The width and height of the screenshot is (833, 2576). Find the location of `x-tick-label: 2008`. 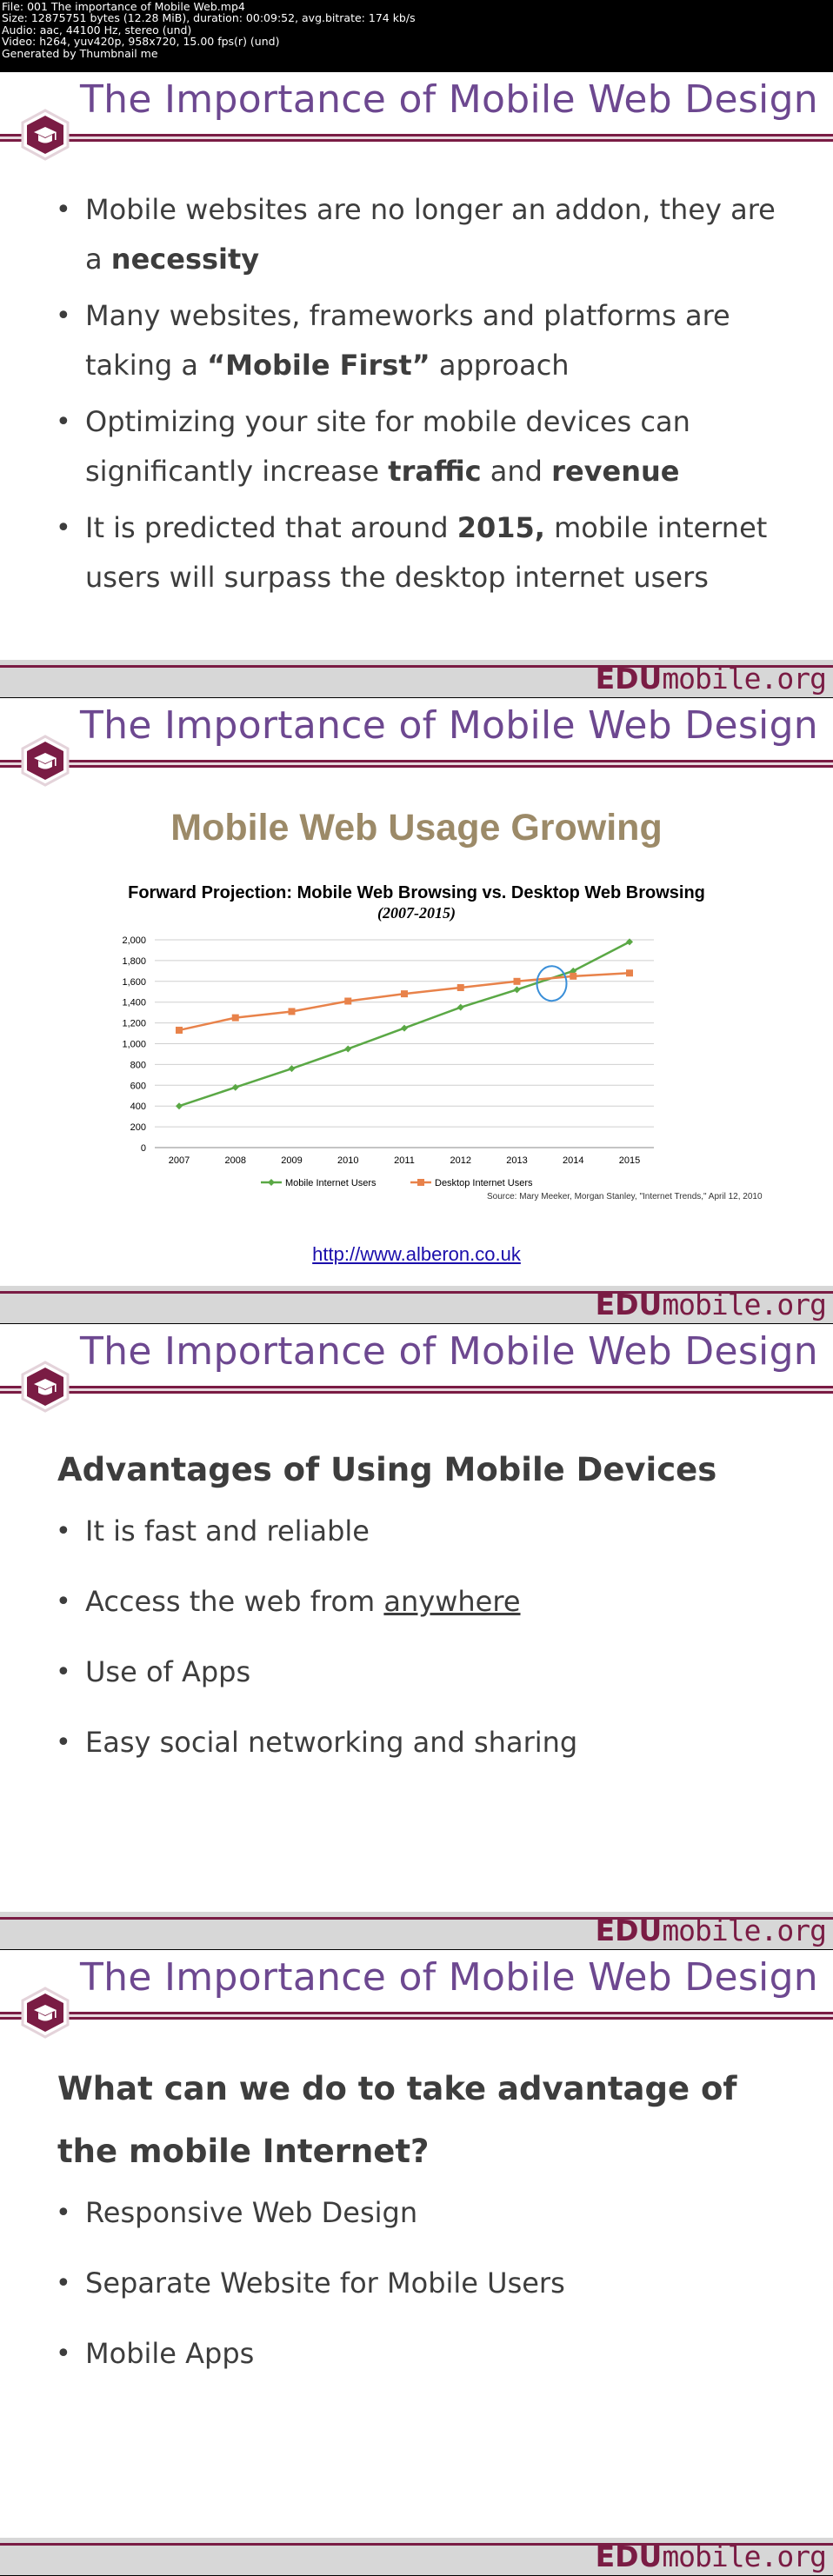

x-tick-label: 2008 is located at coordinates (236, 1160).